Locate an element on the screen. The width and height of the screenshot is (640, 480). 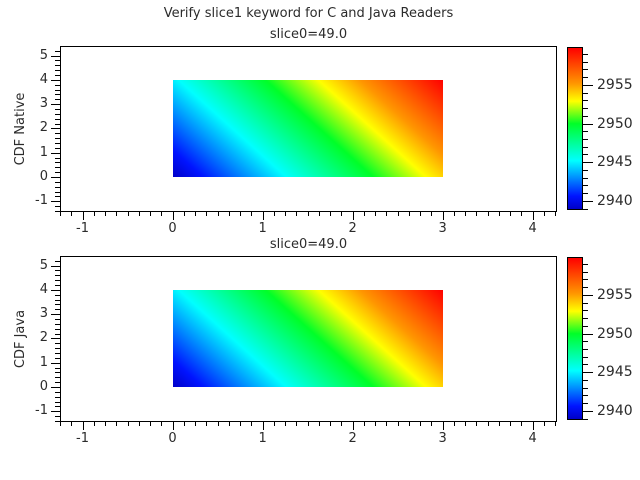
y-tick-label: 3 is located at coordinates (43, 104).